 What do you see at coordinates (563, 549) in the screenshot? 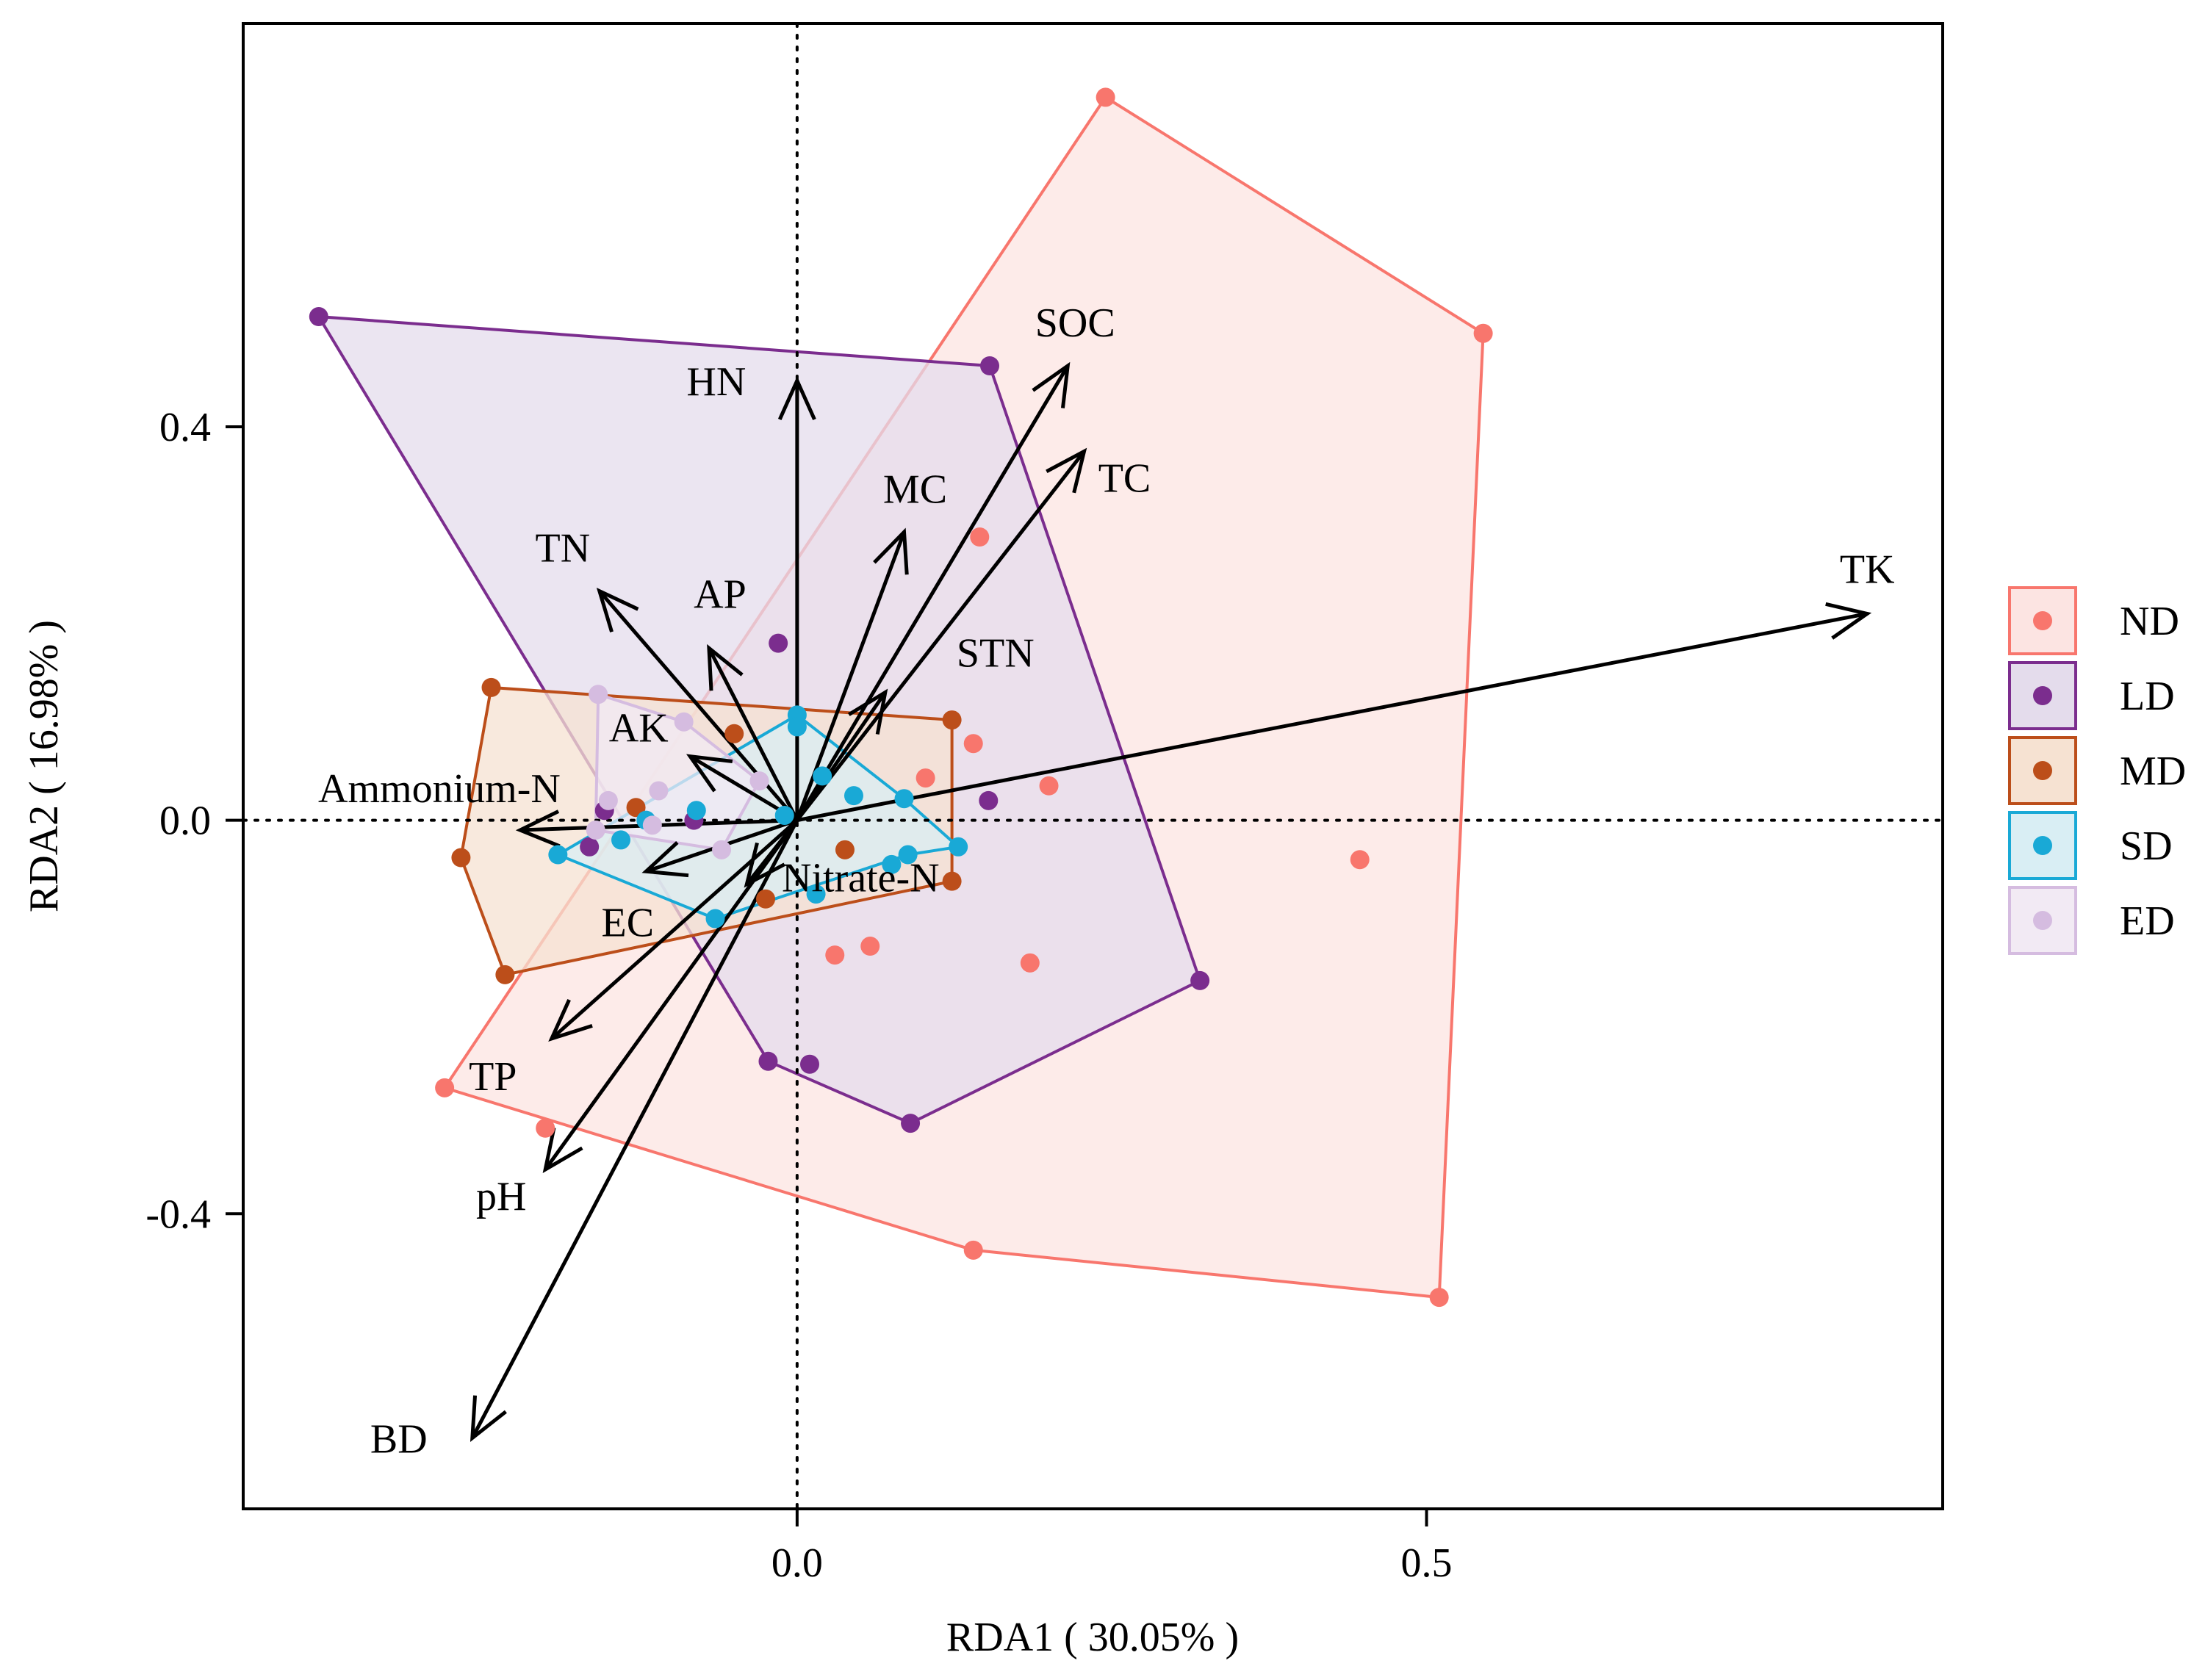
I see `vector-label-tn: TN` at bounding box center [563, 549].